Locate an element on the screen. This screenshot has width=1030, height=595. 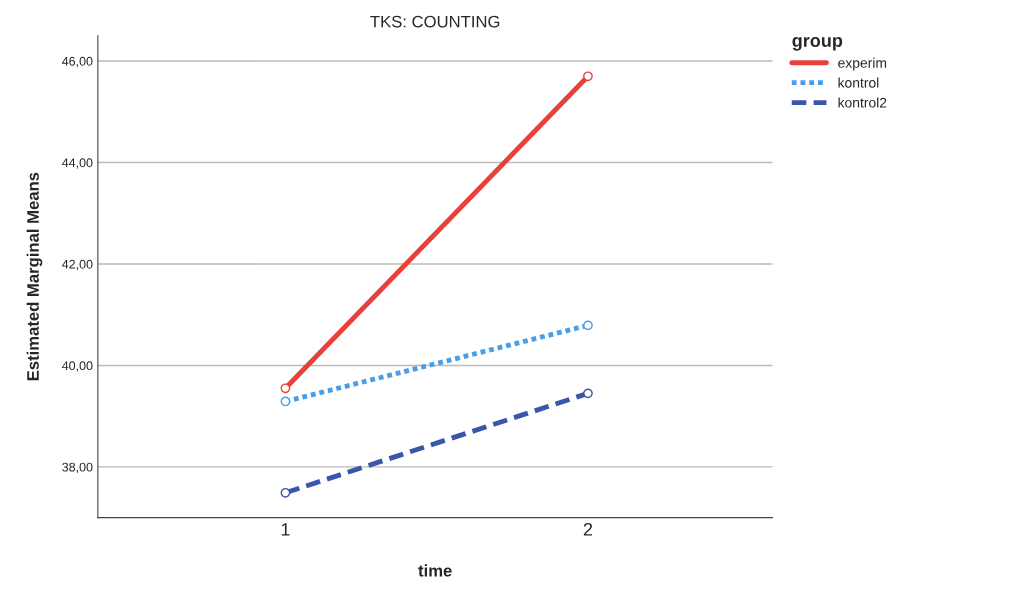
legend-title: group is located at coordinates (817, 44).